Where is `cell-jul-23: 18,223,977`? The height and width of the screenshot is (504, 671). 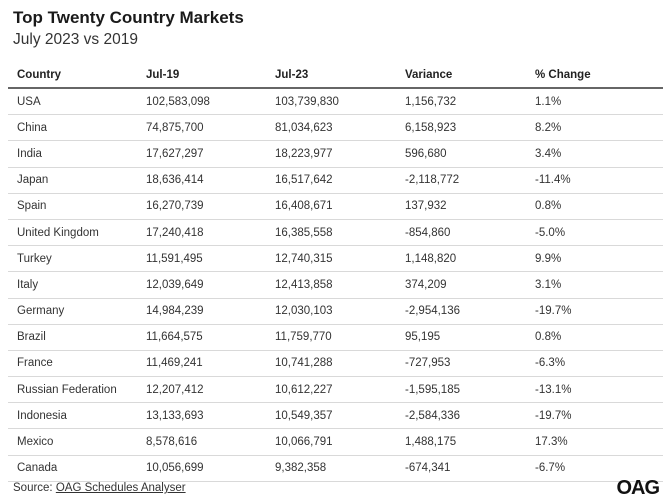 cell-jul-23: 18,223,977 is located at coordinates (331, 154).